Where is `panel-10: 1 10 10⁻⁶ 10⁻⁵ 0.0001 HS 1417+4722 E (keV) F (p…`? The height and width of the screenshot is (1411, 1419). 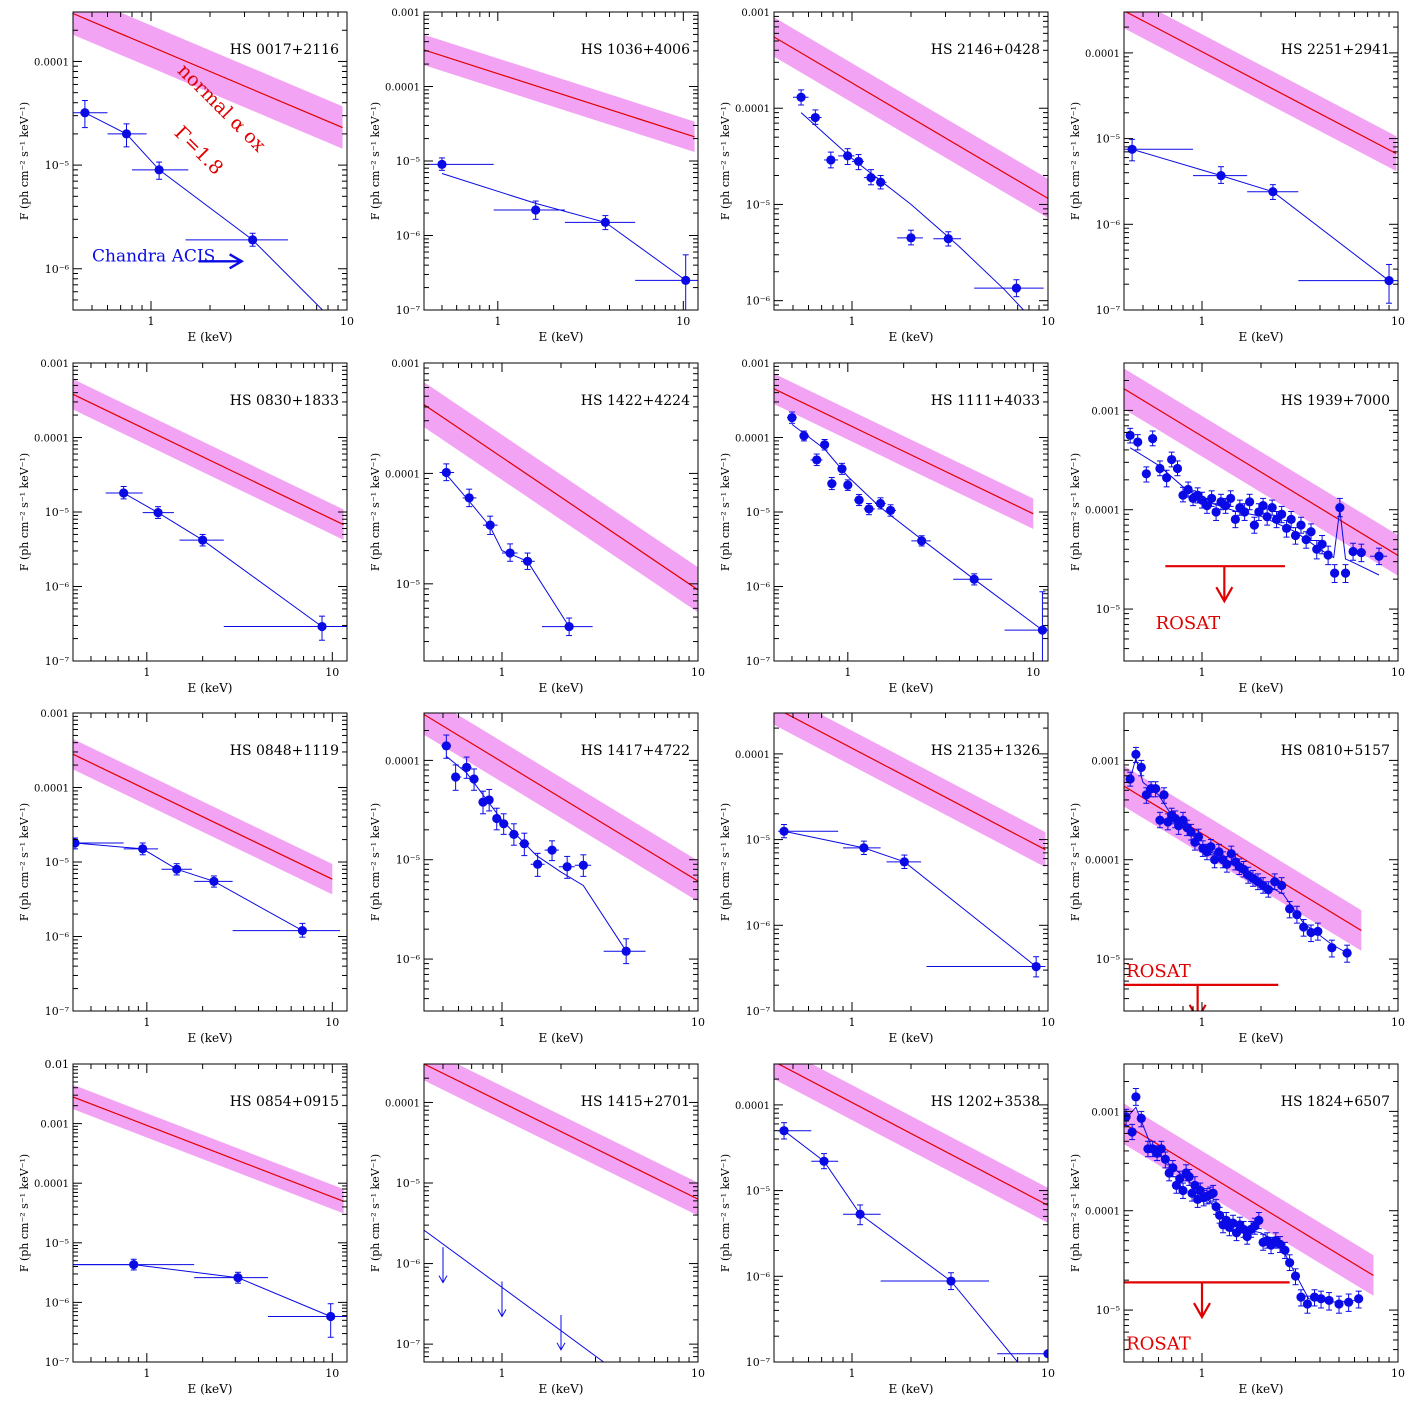
panel-10: 1 10 10⁻⁶ 10⁻⁵ 0.0001 HS 1417+4722 E (keV) F (p… is located at coordinates (537, 878).